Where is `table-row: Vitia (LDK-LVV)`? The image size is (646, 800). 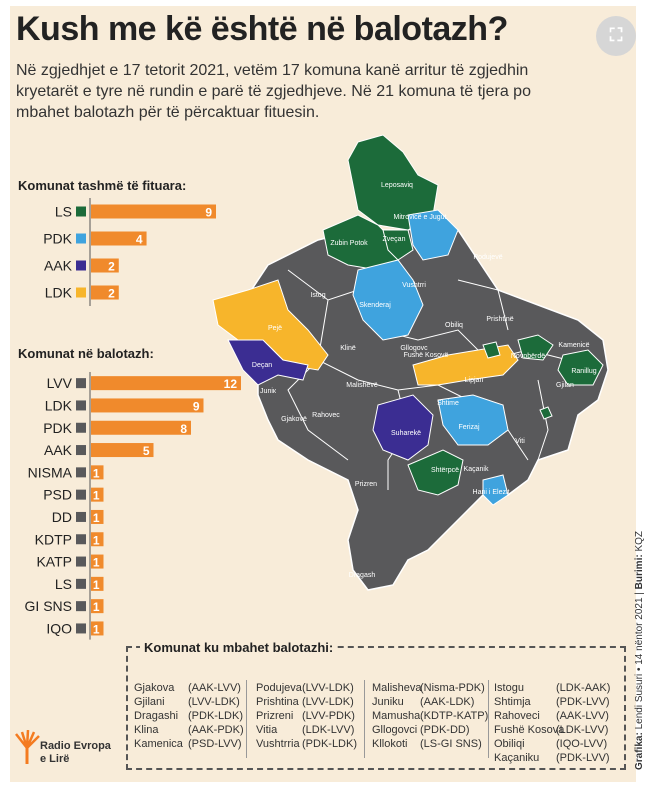
table-row: Vitia (LDK-LVV) is located at coordinates (314, 731).